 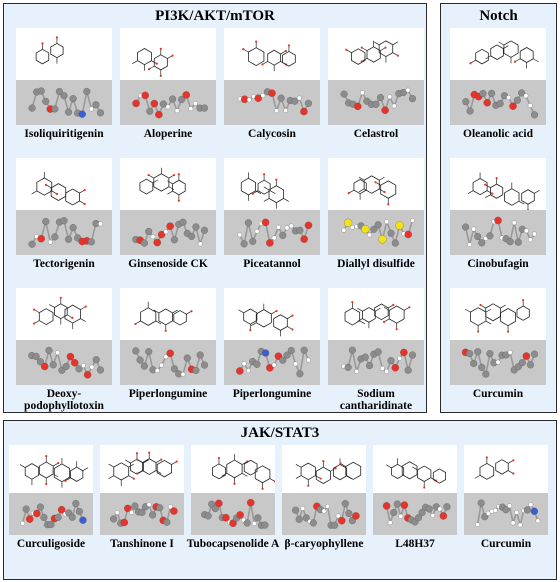 I want to click on deoxy-podophyllotoxin-pi3k-8-structure-bonds, so click(x=59, y=313).